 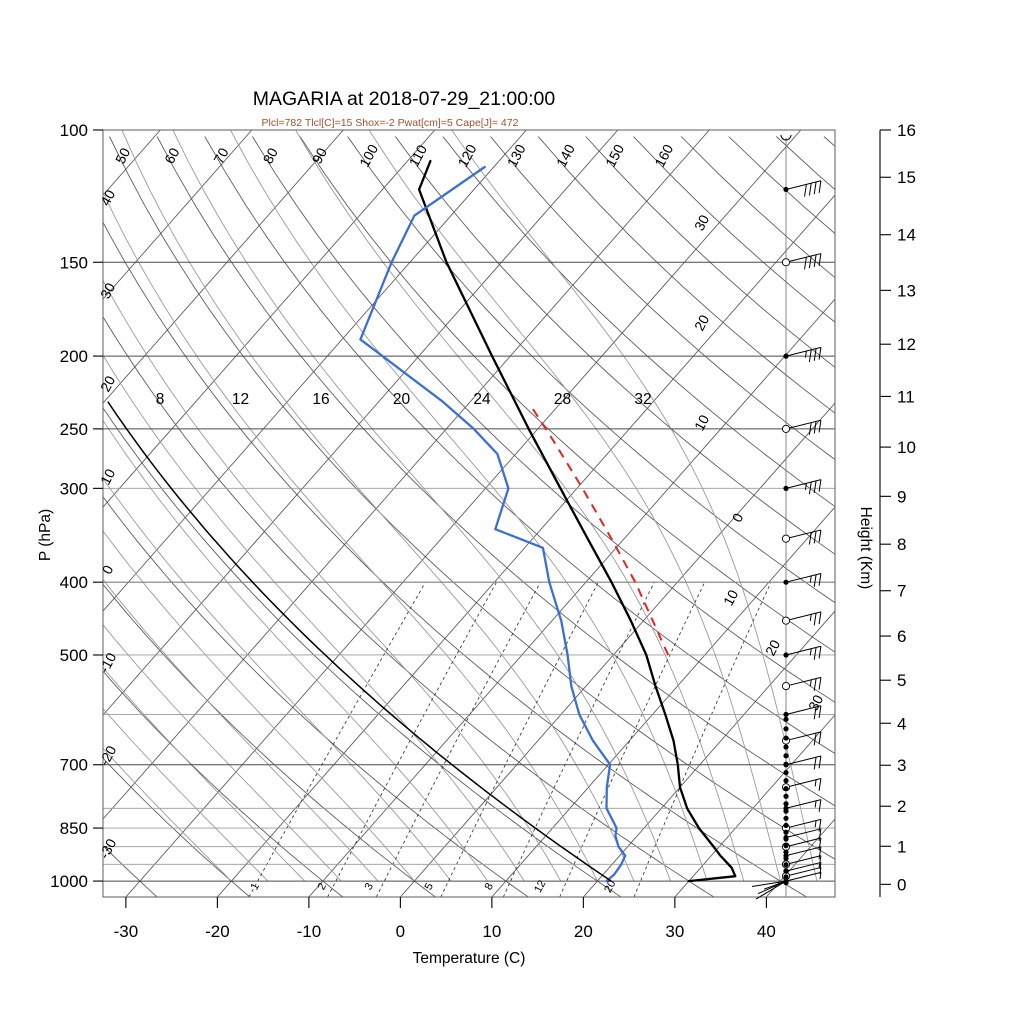 What do you see at coordinates (906, 344) in the screenshot?
I see `height-tick-label: 12` at bounding box center [906, 344].